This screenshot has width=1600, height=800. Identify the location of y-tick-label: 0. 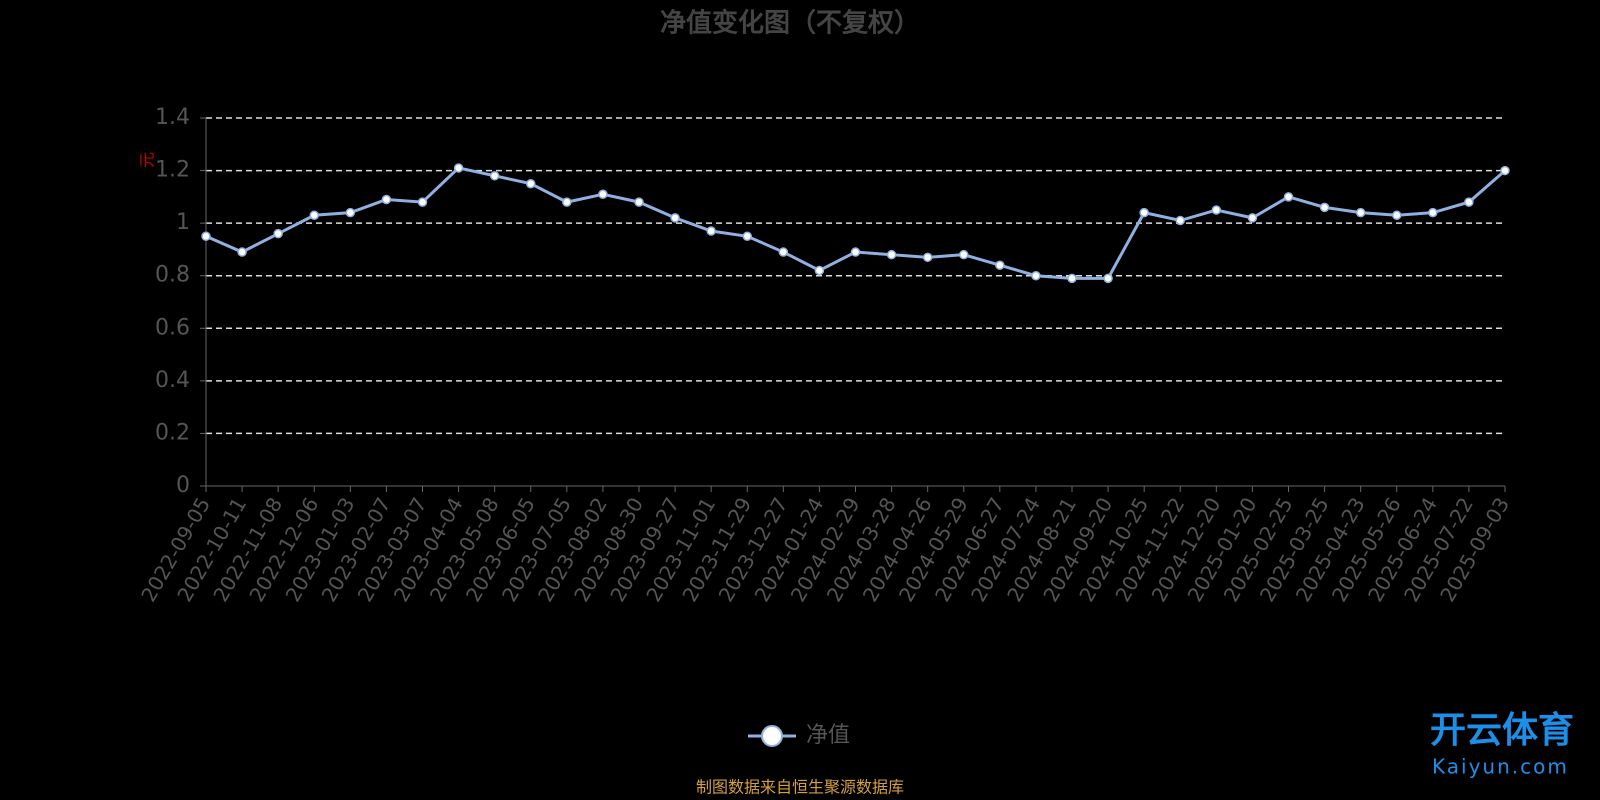
(183, 485).